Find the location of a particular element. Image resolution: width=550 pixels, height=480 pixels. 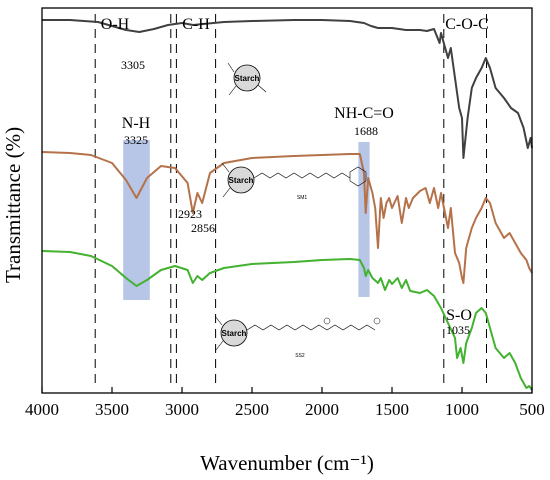

annotation-ch-label: C-H is located at coordinates (196, 24).